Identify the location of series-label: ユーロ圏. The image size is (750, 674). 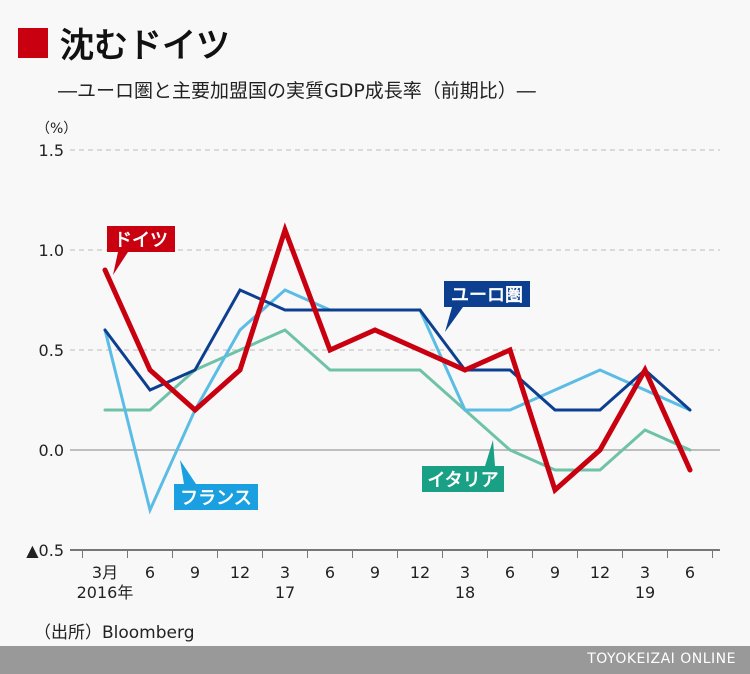
(487, 295).